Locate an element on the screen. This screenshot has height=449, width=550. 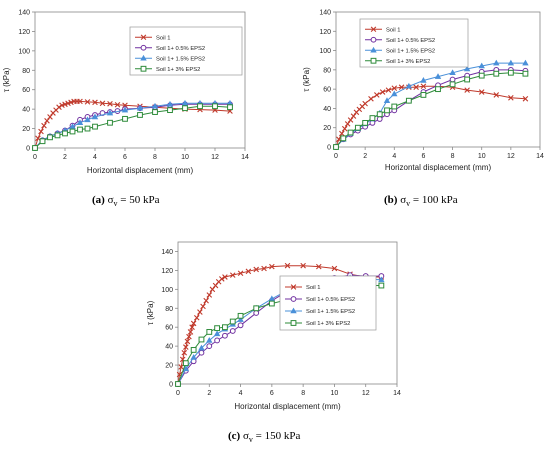
legend-label-b-2: Soil 1+ 1.5% EPS2 is located at coordinates (410, 51).